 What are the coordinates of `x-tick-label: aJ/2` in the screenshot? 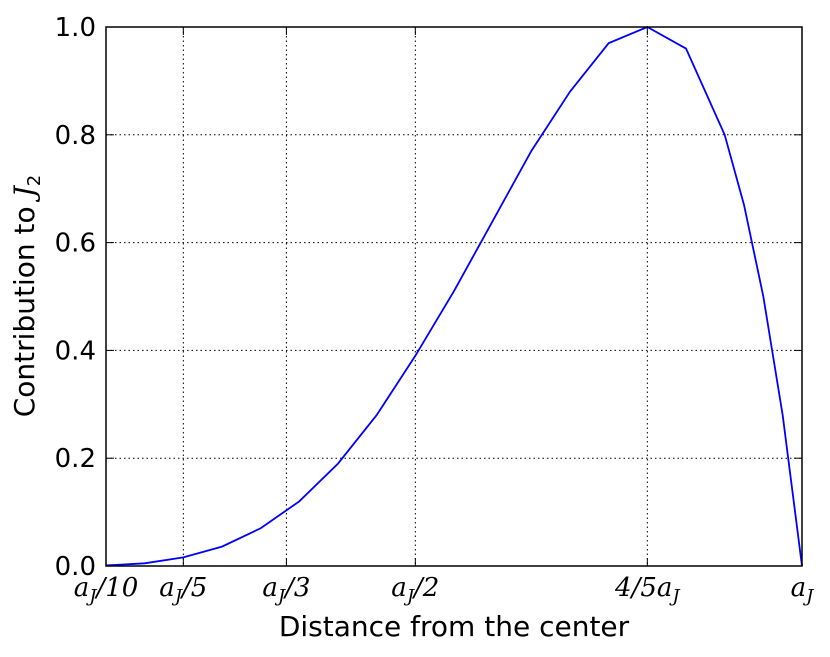 It's located at (415, 590).